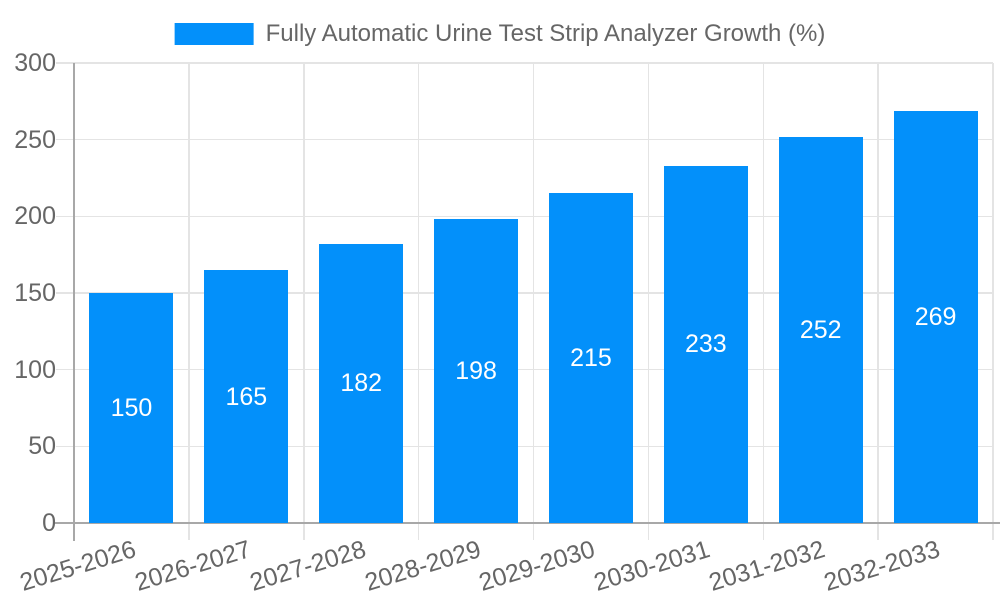 This screenshot has height=600, width=1000. I want to click on bar-value-label: 269, so click(935, 316).